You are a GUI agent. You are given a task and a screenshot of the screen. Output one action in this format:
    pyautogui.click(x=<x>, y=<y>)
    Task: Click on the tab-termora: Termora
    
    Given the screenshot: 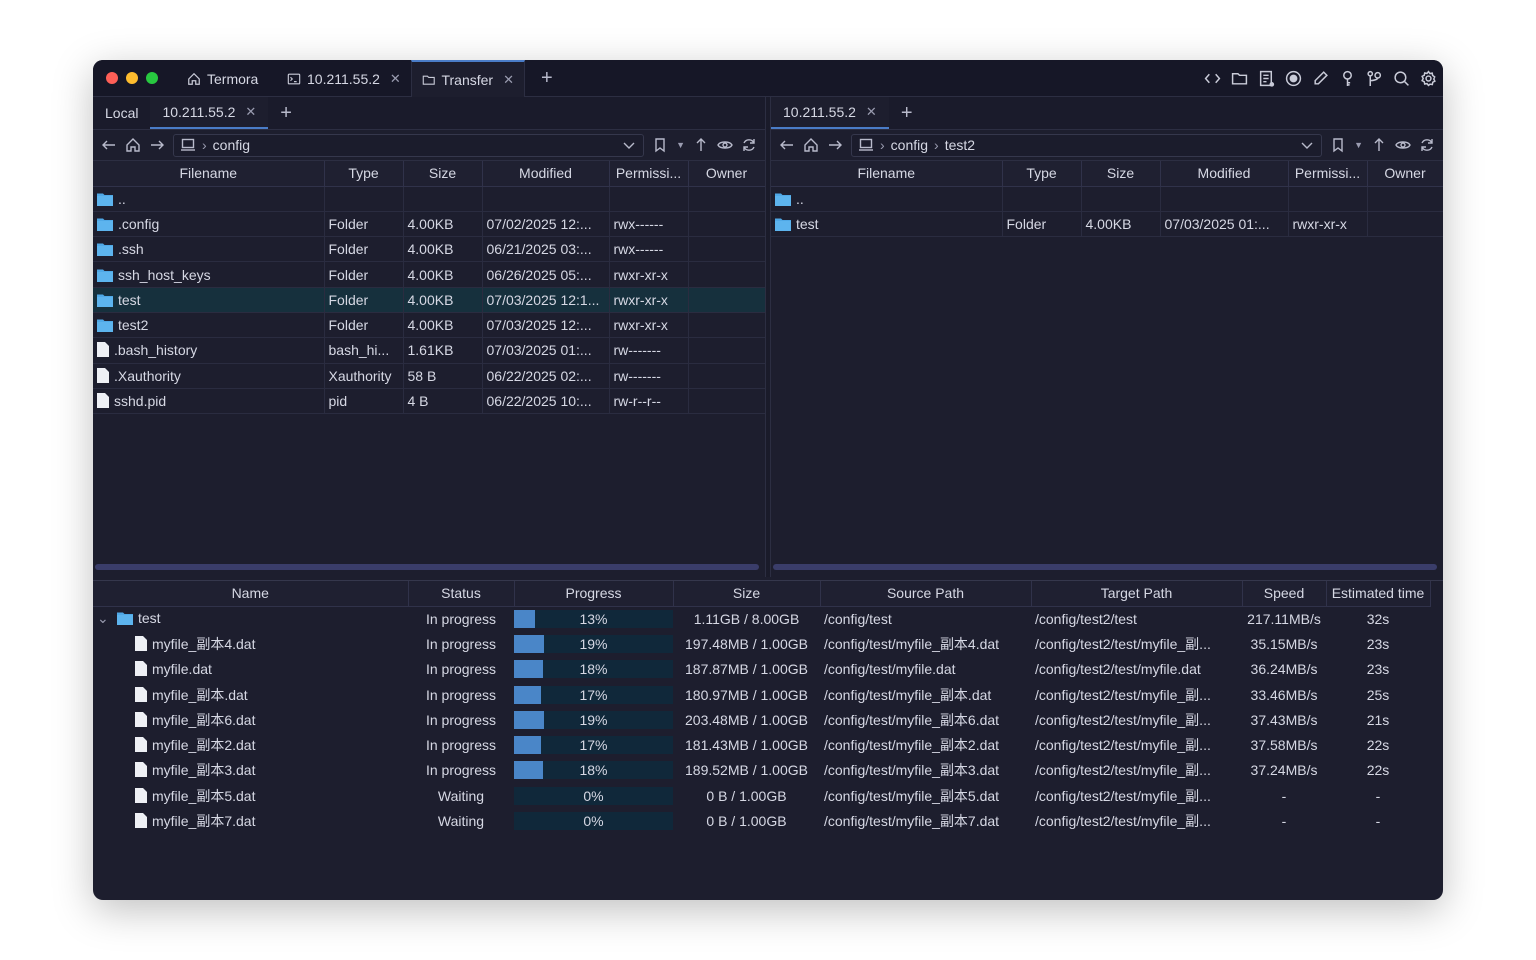 What is the action you would take?
    pyautogui.click(x=222, y=78)
    